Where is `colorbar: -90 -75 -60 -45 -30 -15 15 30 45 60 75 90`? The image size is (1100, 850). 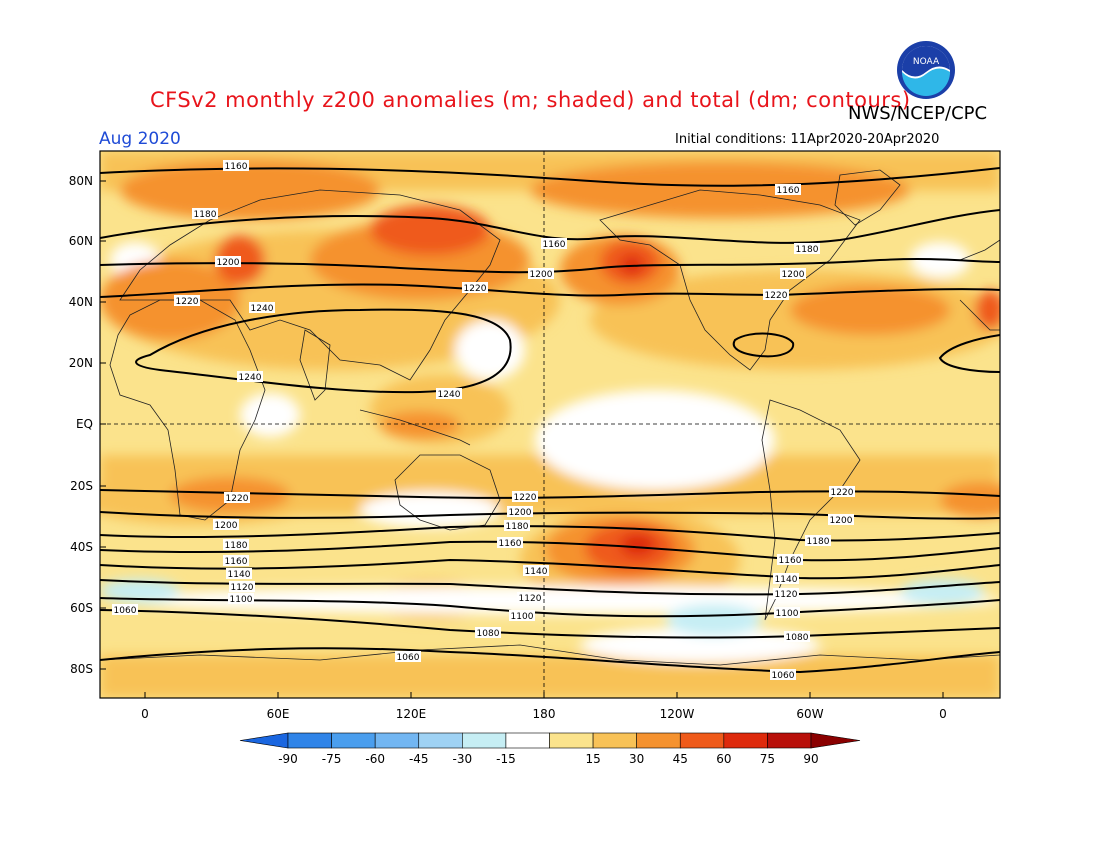
colorbar: -90 -75 -60 -45 -30 -15 15 30 45 60 75 90 is located at coordinates (550, 749).